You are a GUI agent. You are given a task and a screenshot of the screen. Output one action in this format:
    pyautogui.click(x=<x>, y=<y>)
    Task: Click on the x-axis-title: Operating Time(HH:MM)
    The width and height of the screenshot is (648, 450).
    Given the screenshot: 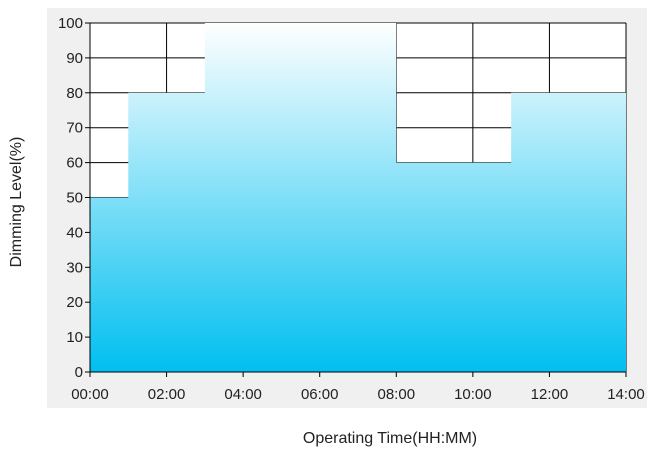 What is the action you would take?
    pyautogui.click(x=390, y=438)
    